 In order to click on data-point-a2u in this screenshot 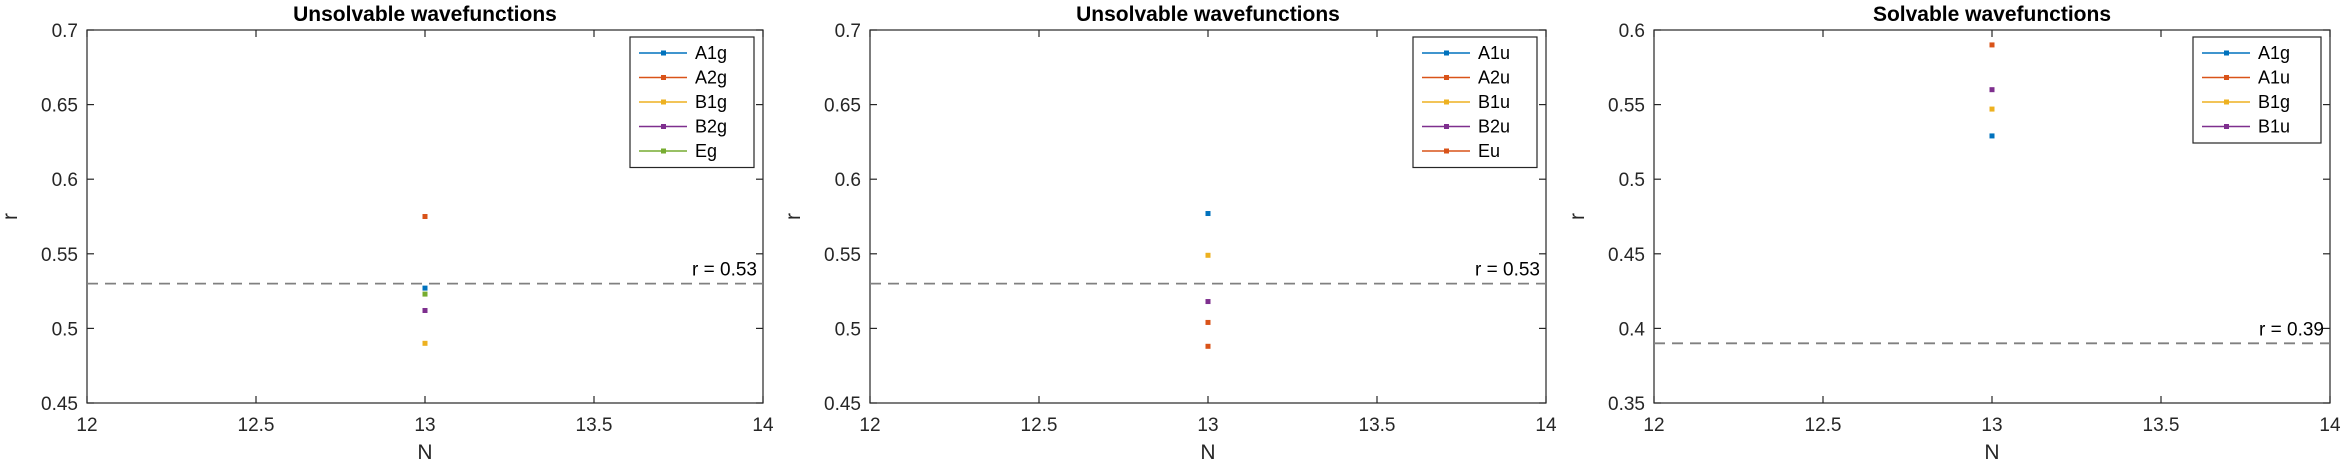, I will do `click(1208, 322)`.